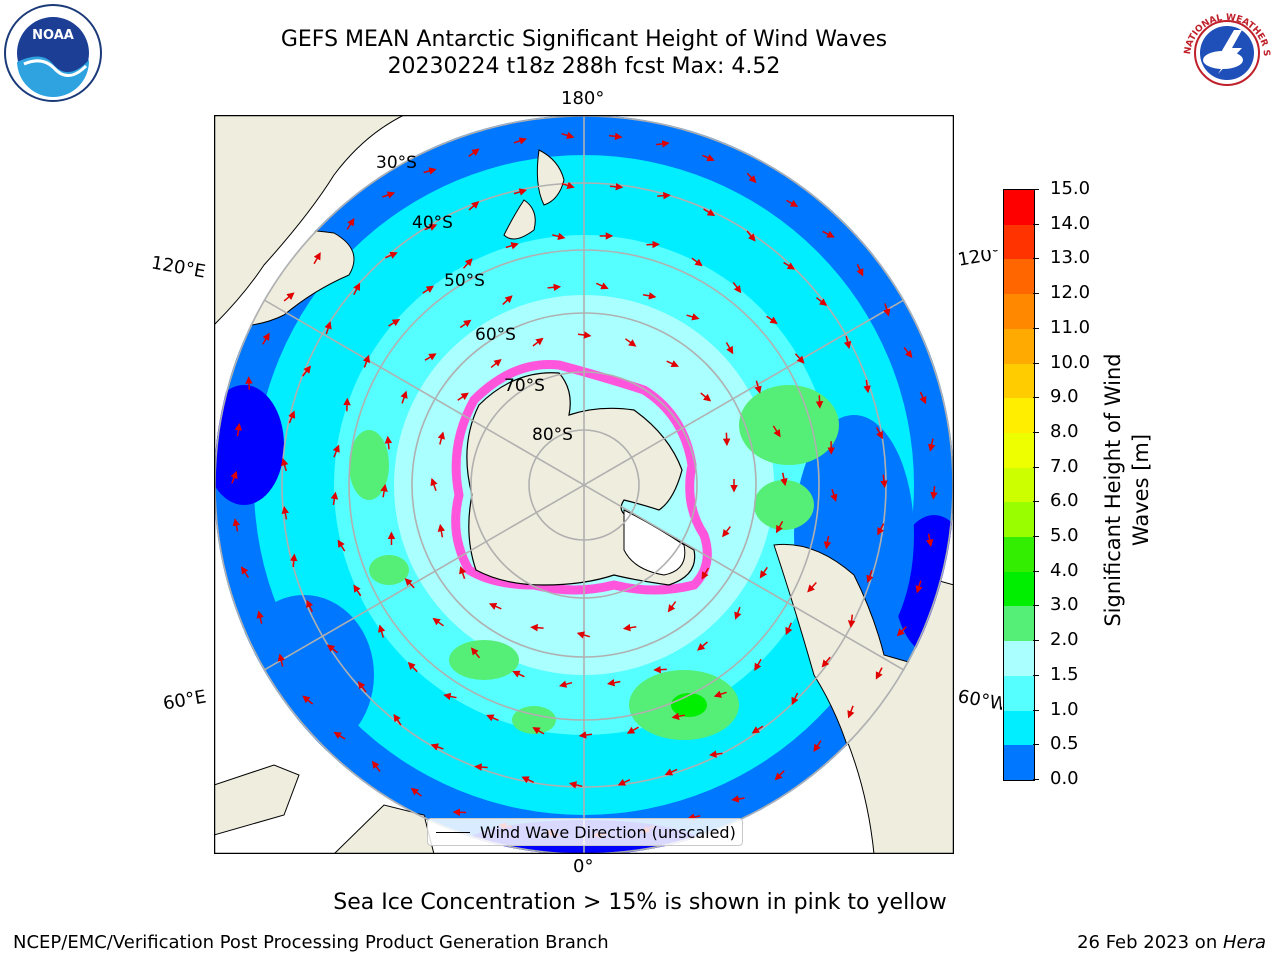 This screenshot has width=1280, height=960. What do you see at coordinates (1129, 490) in the screenshot?
I see `colorbar-label: Significant Height of Wind Waves [m]` at bounding box center [1129, 490].